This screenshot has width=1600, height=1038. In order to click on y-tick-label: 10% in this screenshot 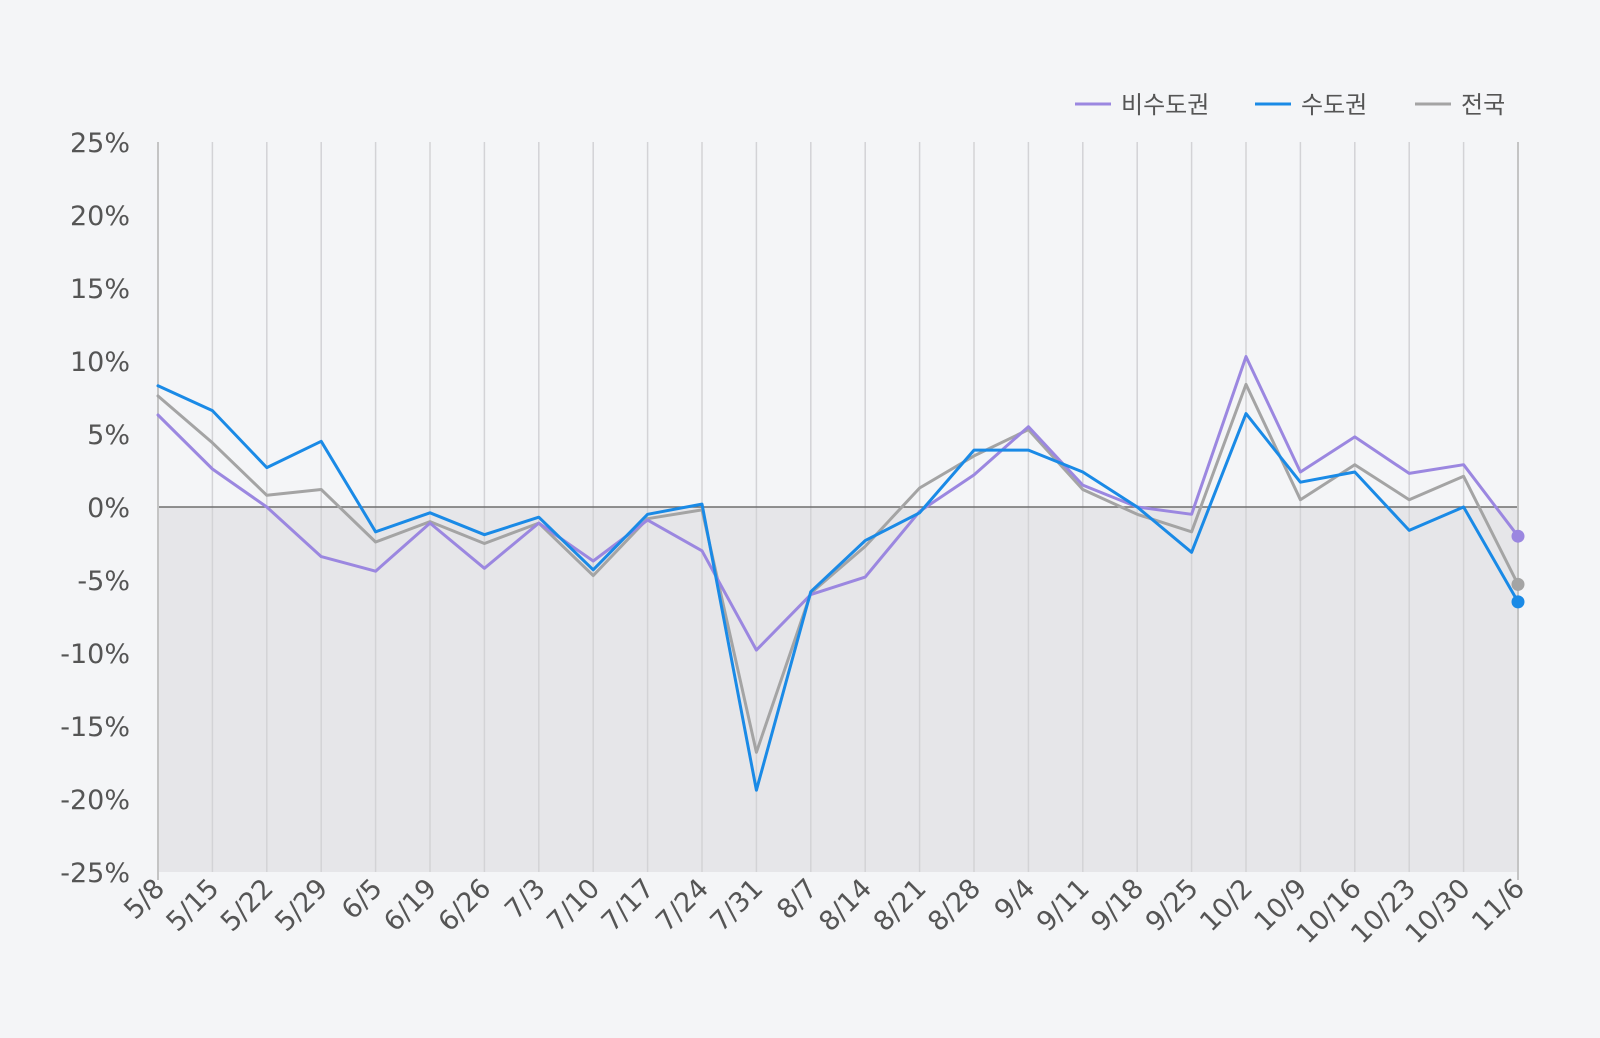, I will do `click(100, 362)`.